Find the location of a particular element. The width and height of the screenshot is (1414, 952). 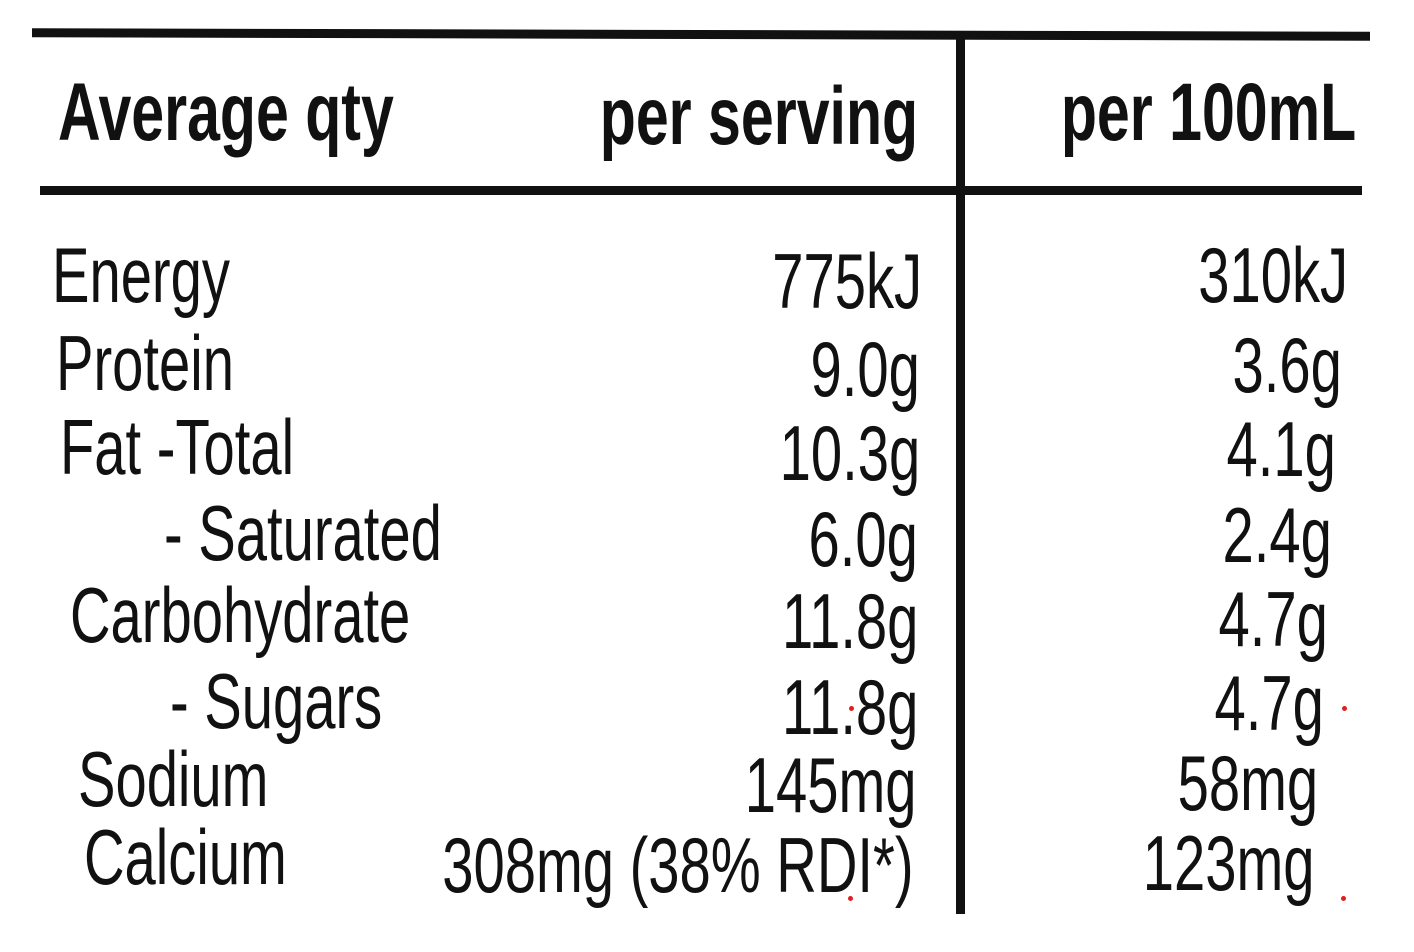

header-per-100ml: per 100mL is located at coordinates (1208, 112).